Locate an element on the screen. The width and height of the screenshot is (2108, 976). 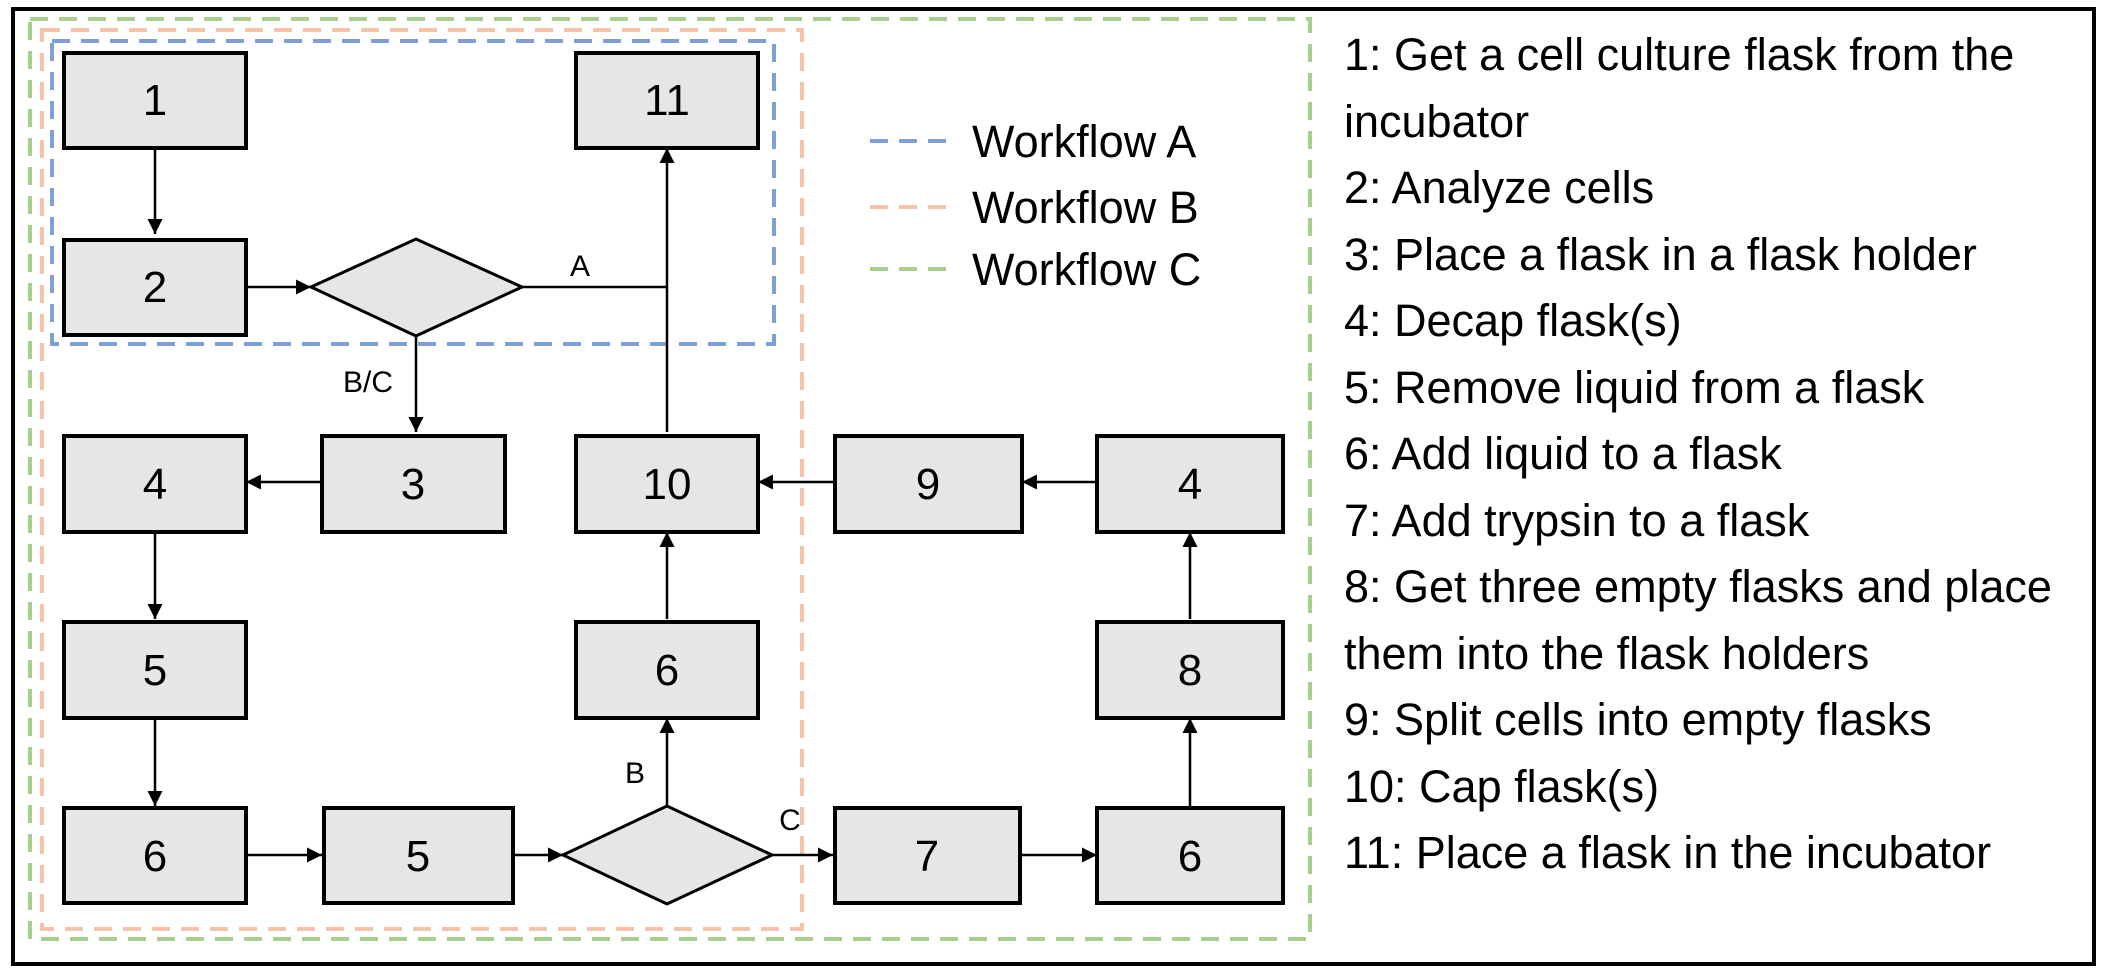
step-label-5-left: 5 is located at coordinates (155, 670).